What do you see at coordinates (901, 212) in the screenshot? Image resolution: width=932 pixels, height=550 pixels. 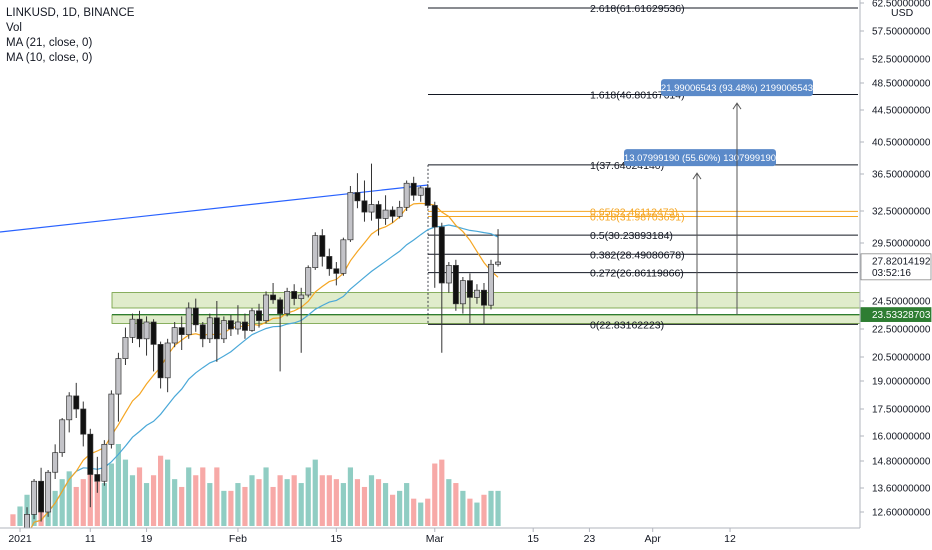 I see `price-tick-label: 32.50000000` at bounding box center [901, 212].